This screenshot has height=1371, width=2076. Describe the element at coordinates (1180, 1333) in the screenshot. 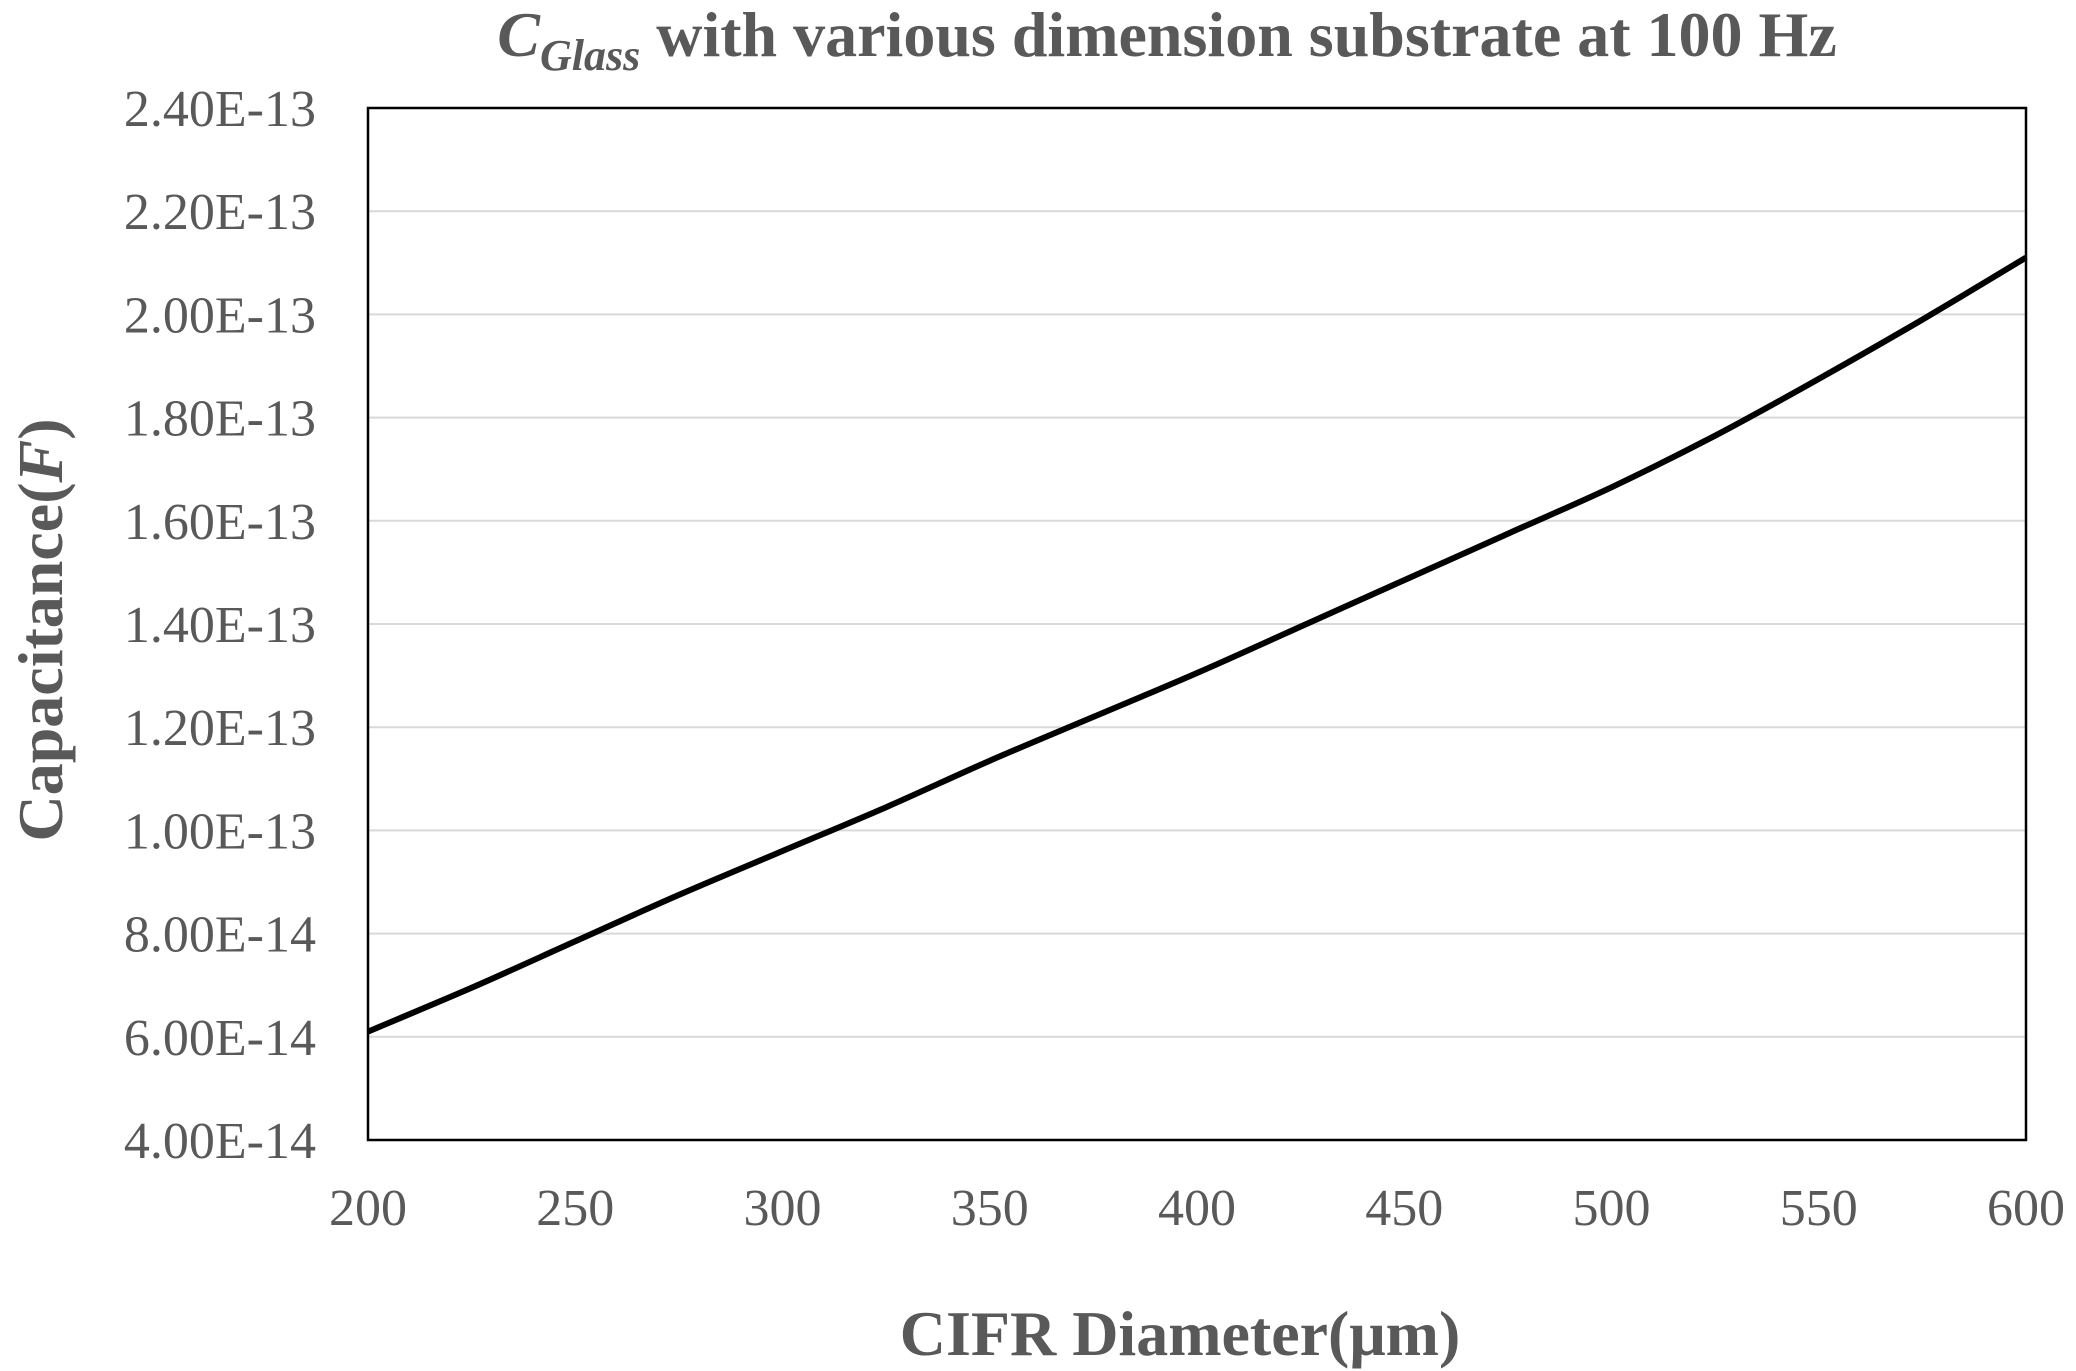

I see `x-axis-title: CIFR Diameter(μm)` at that location.